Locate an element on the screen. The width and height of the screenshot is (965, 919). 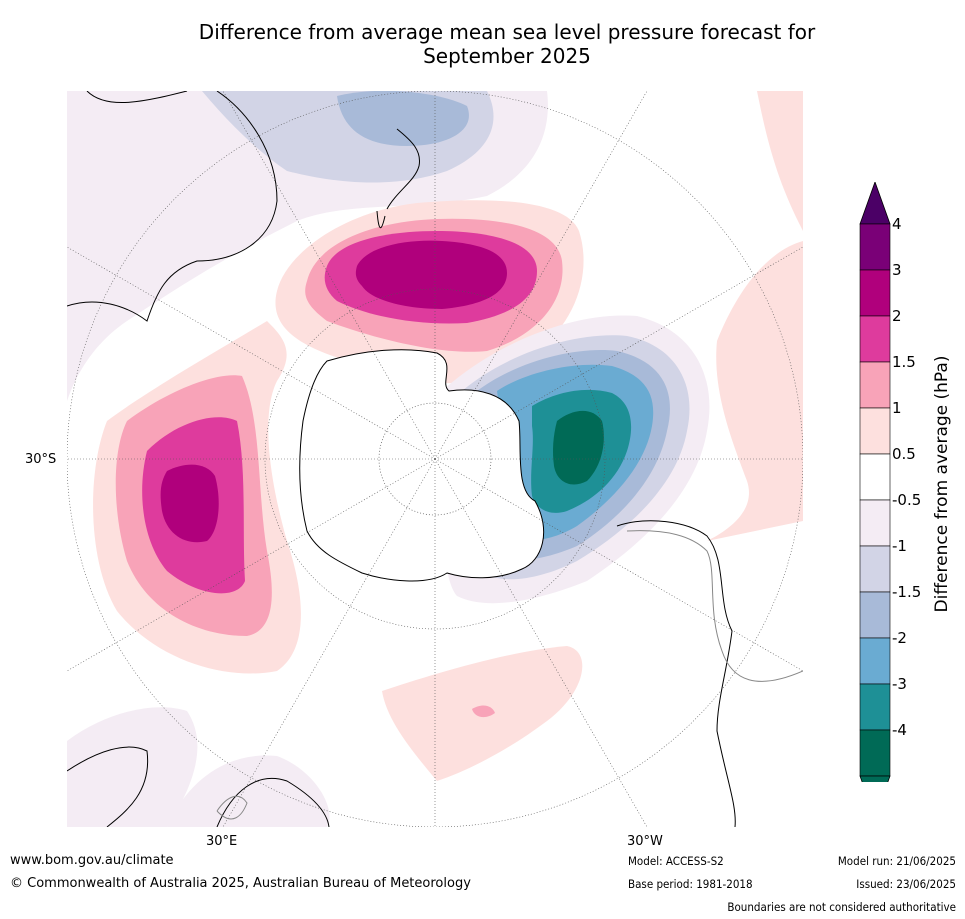
colorbar-tick-label: 1 is located at coordinates (897, 408).